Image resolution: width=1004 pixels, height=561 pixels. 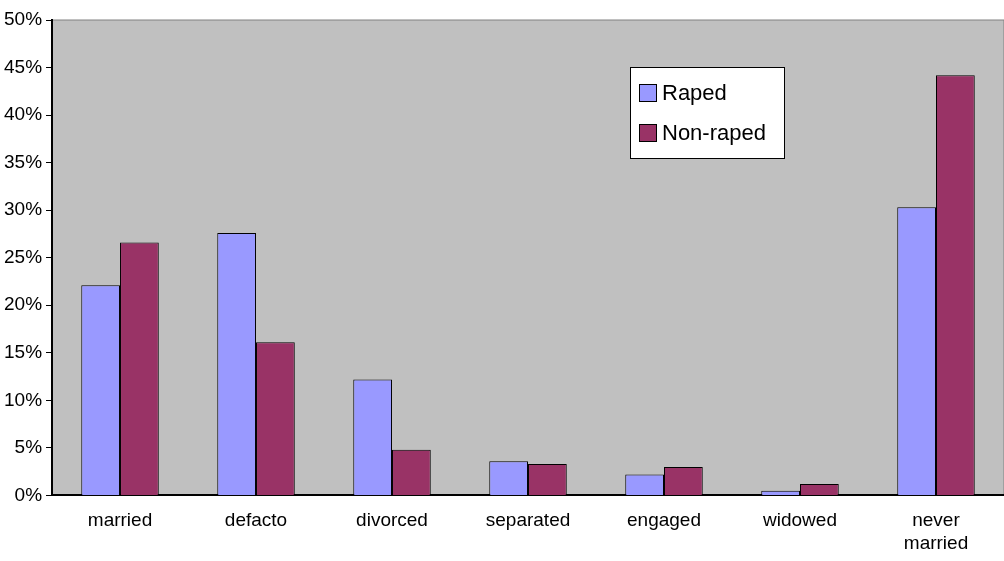 I want to click on legend-label: Non-raped, so click(x=714, y=133).